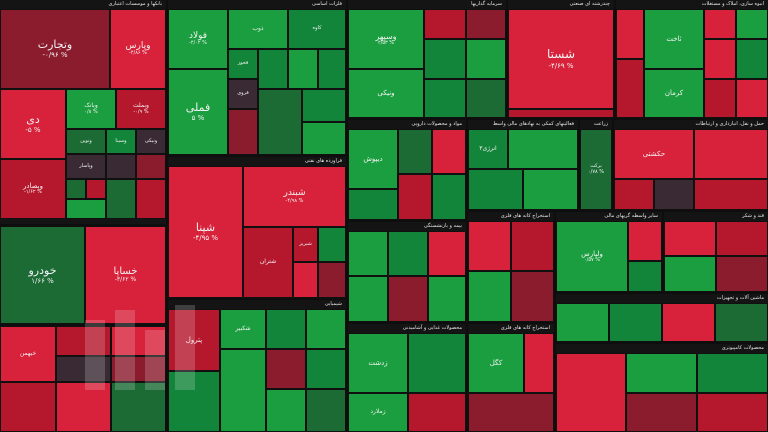 This screenshot has width=768, height=432. What do you see at coordinates (496, 363) in the screenshot?
I see `stock-tile: کگل` at bounding box center [496, 363].